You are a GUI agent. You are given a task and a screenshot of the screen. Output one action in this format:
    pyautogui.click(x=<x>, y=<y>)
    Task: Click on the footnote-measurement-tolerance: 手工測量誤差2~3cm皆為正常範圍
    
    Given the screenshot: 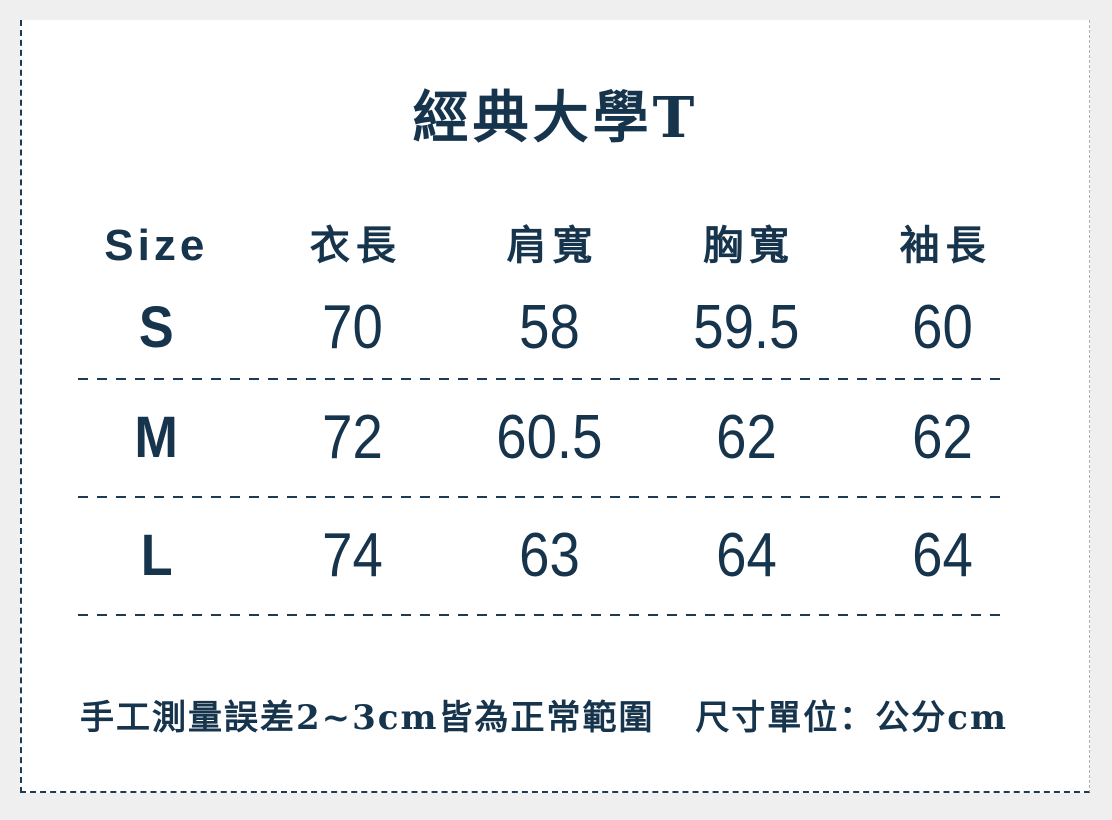 What is the action you would take?
    pyautogui.click(x=367, y=718)
    